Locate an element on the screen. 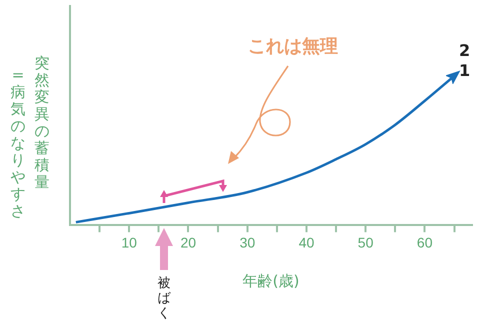 This screenshot has width=500, height=325. text: 2 is located at coordinates (464, 50).